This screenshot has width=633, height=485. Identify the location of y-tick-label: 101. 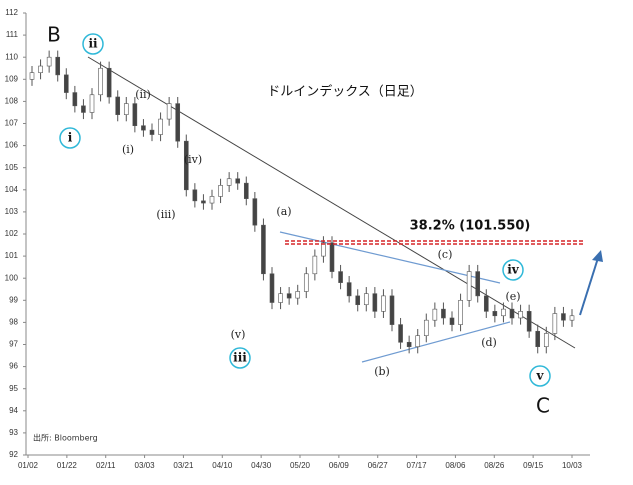
(12, 255).